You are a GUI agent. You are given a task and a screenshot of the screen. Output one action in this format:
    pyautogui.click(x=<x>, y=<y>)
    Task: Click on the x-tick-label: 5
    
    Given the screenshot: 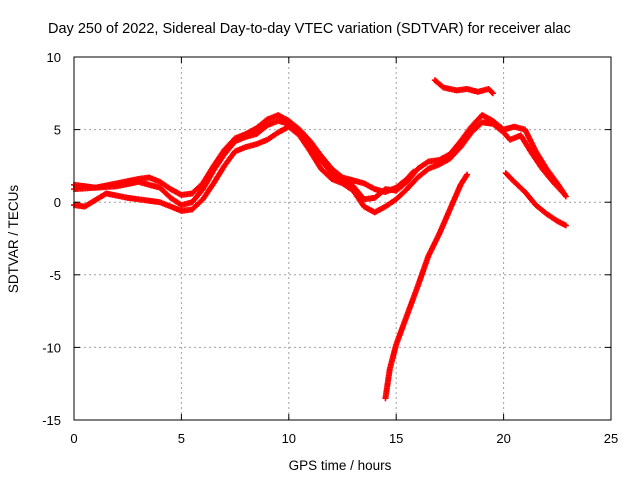 What is the action you would take?
    pyautogui.click(x=181, y=438)
    